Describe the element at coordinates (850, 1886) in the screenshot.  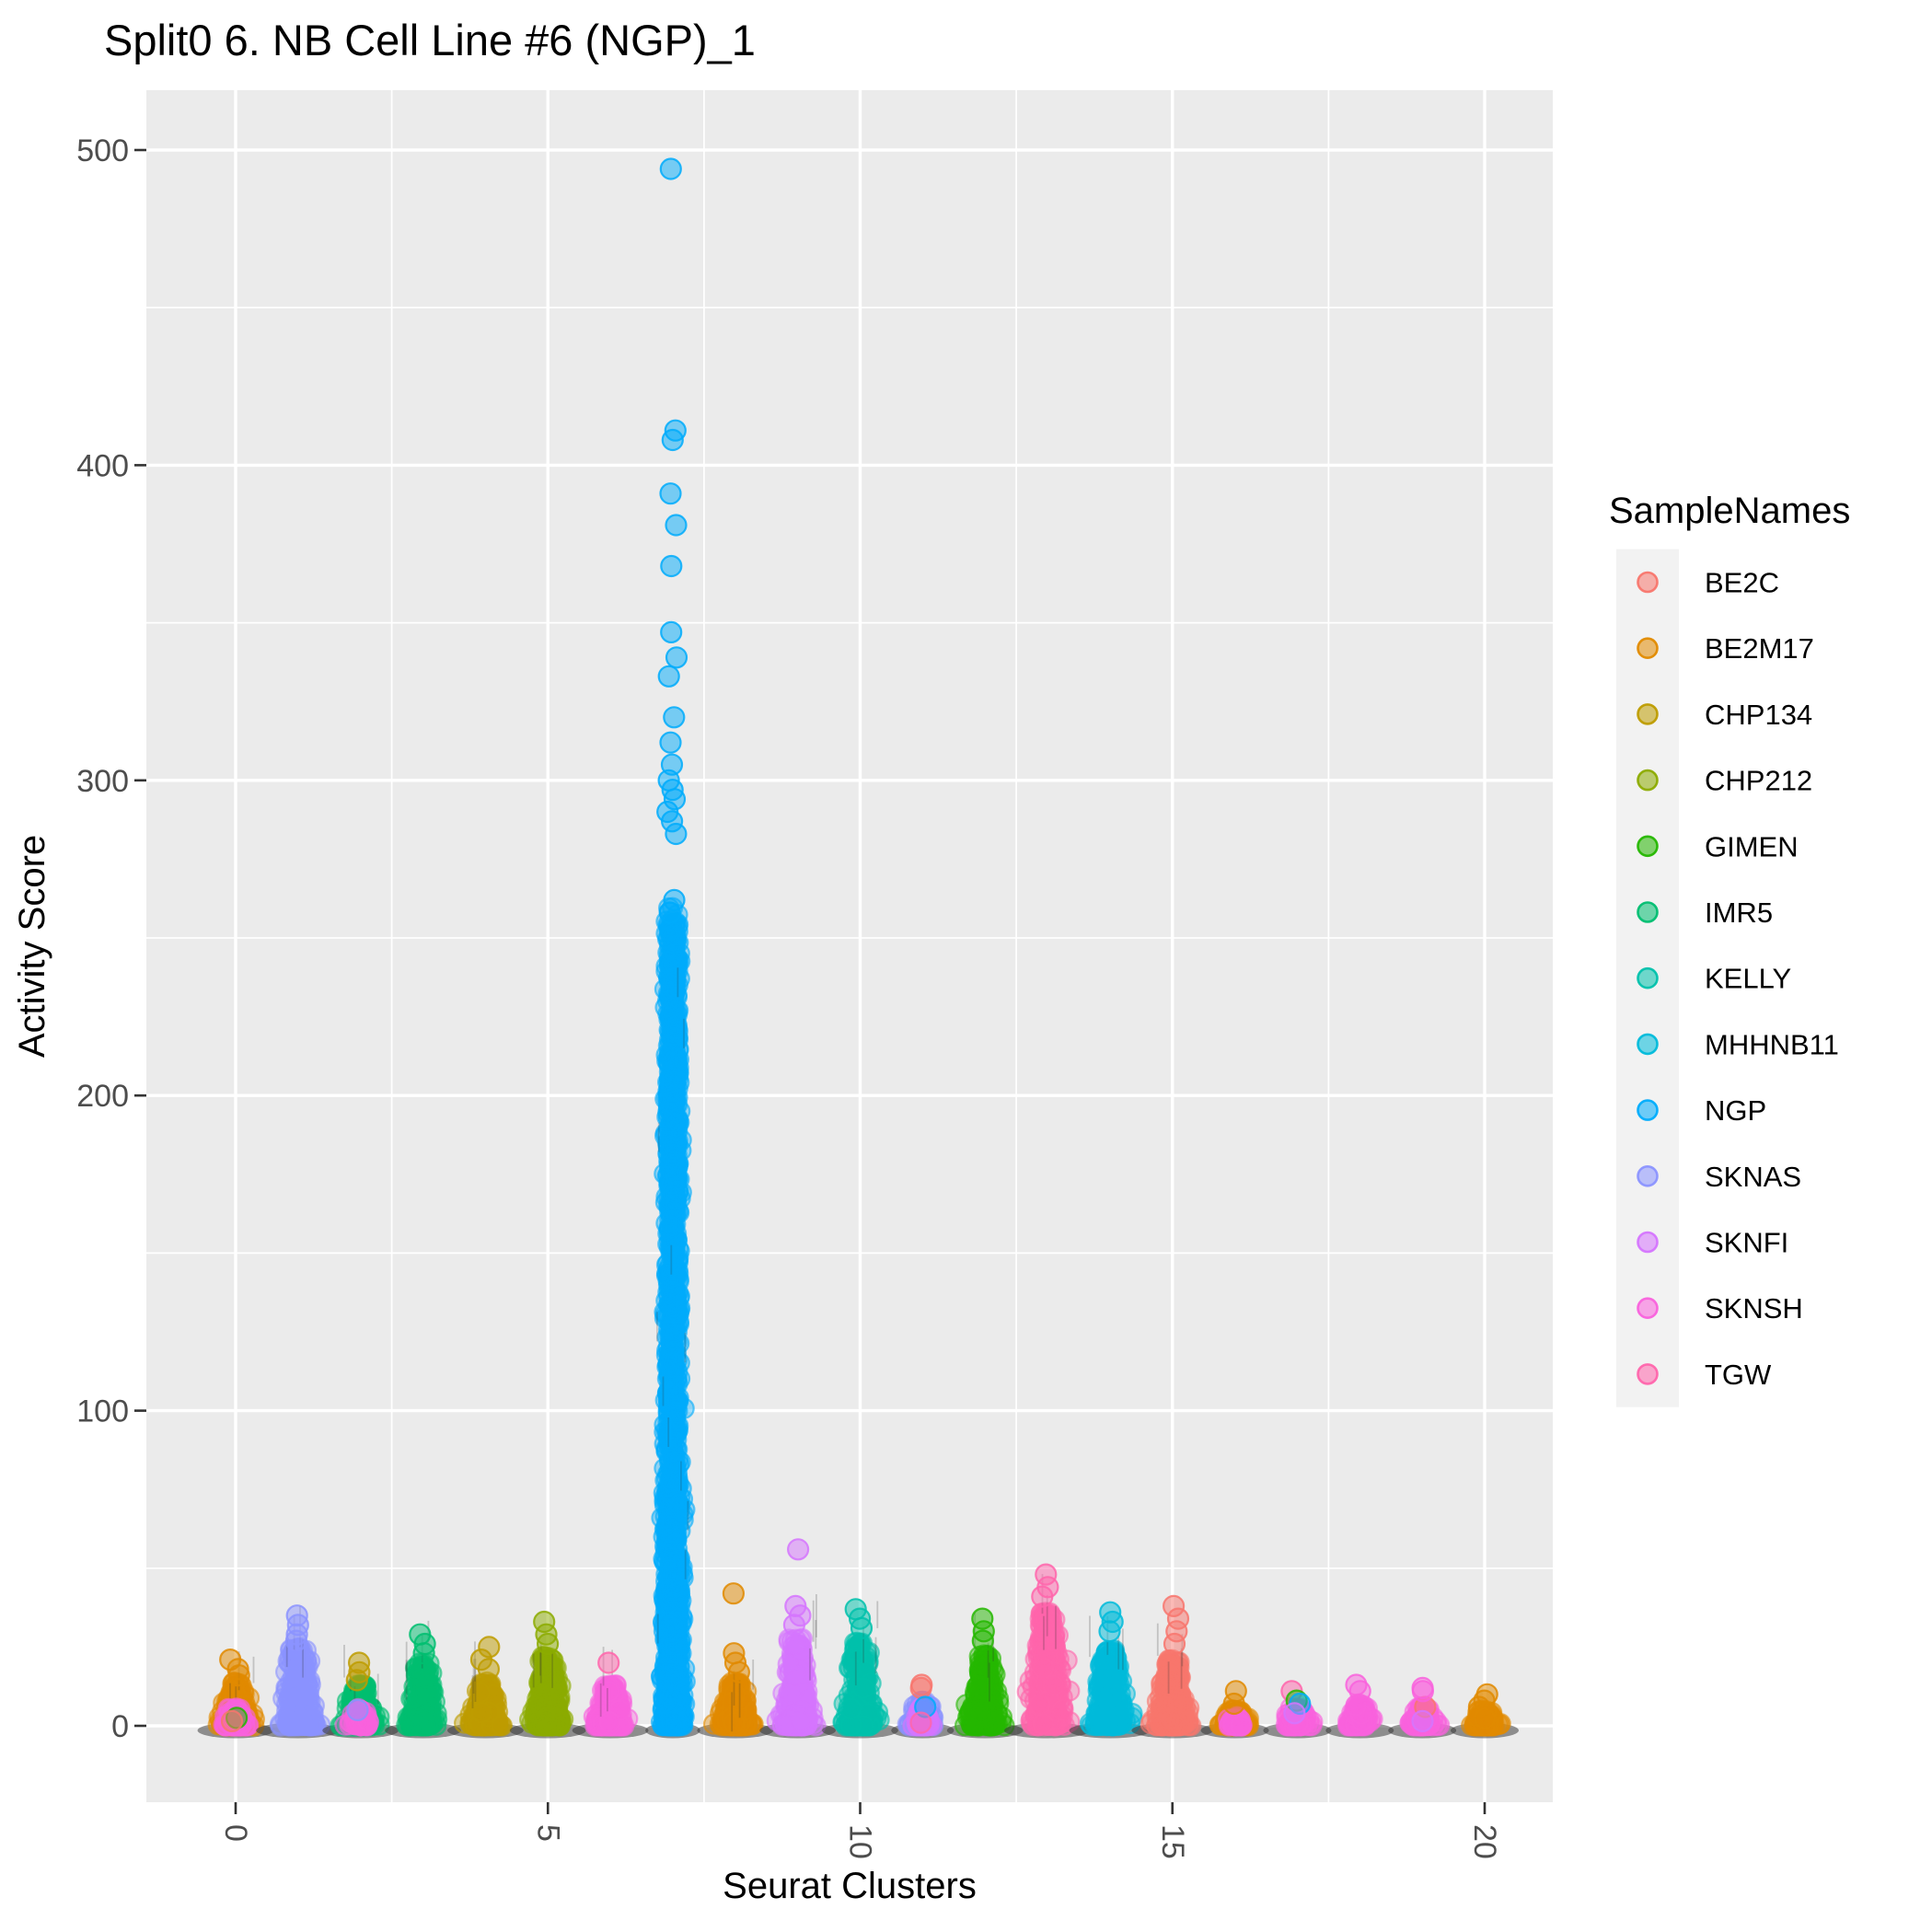
I see `x-axis-title: Seurat Clusters` at that location.